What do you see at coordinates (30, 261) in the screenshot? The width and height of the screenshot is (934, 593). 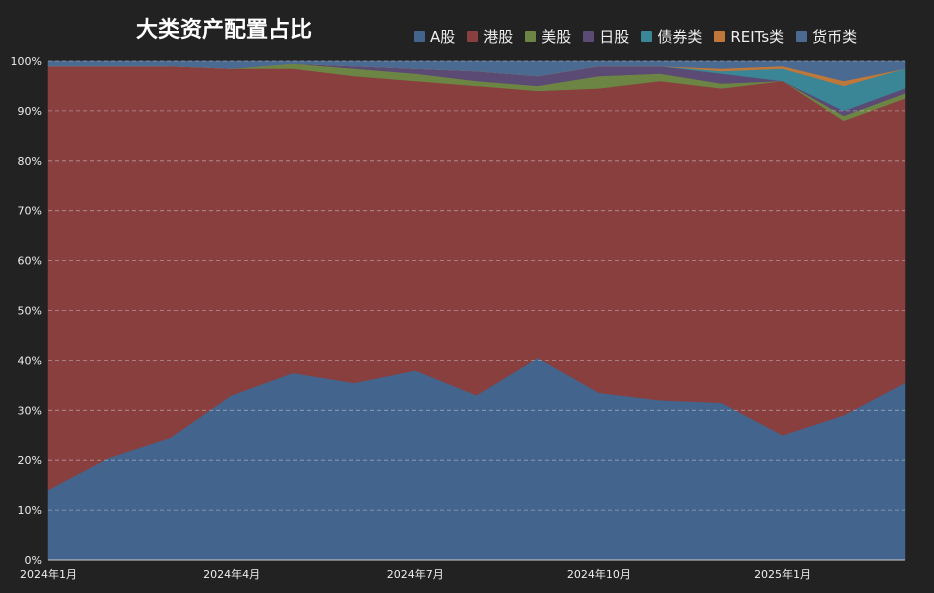 I see `y-tick-label: 60%` at bounding box center [30, 261].